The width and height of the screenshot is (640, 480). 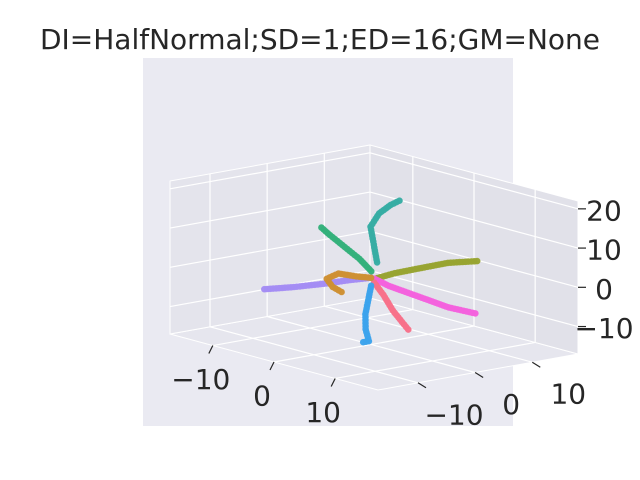 What do you see at coordinates (568, 394) in the screenshot?
I see `y-tick-label: 10` at bounding box center [568, 394].